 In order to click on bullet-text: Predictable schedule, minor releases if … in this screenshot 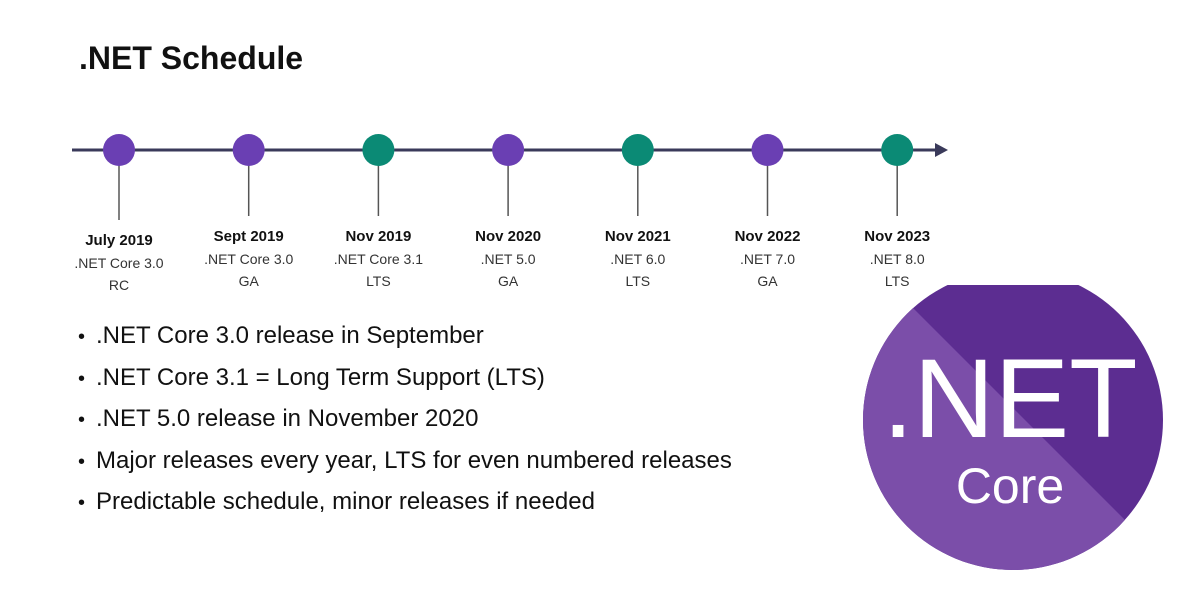, I will do `click(345, 501)`.